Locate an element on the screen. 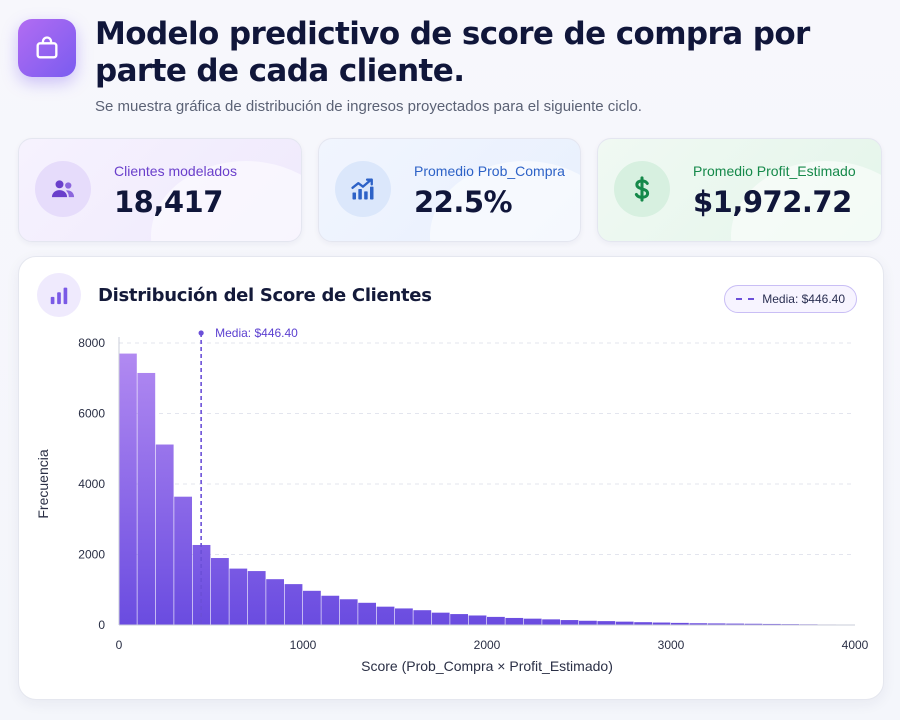  chart-legend: Media: $446.40 is located at coordinates (790, 299).